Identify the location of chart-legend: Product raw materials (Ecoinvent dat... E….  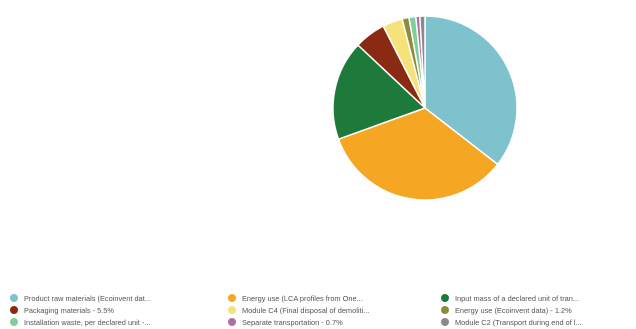
(318, 308).